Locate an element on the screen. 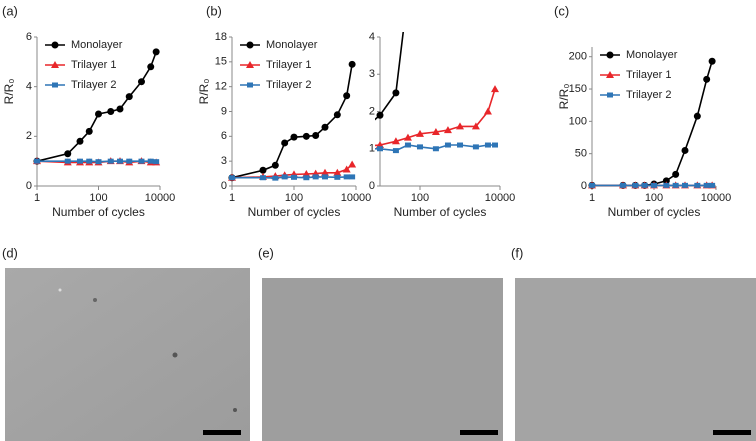 The width and height of the screenshot is (756, 441). y-tick-label: 100 is located at coordinates (578, 121).